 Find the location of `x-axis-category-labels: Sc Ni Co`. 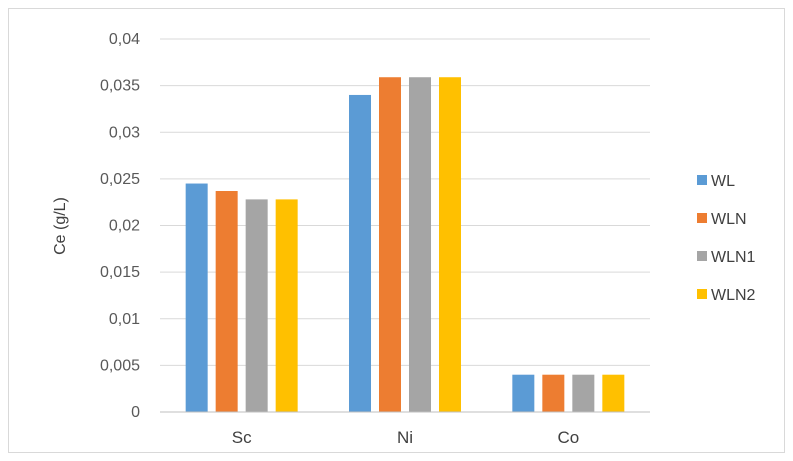

x-axis-category-labels: Sc Ni Co is located at coordinates (405, 437).